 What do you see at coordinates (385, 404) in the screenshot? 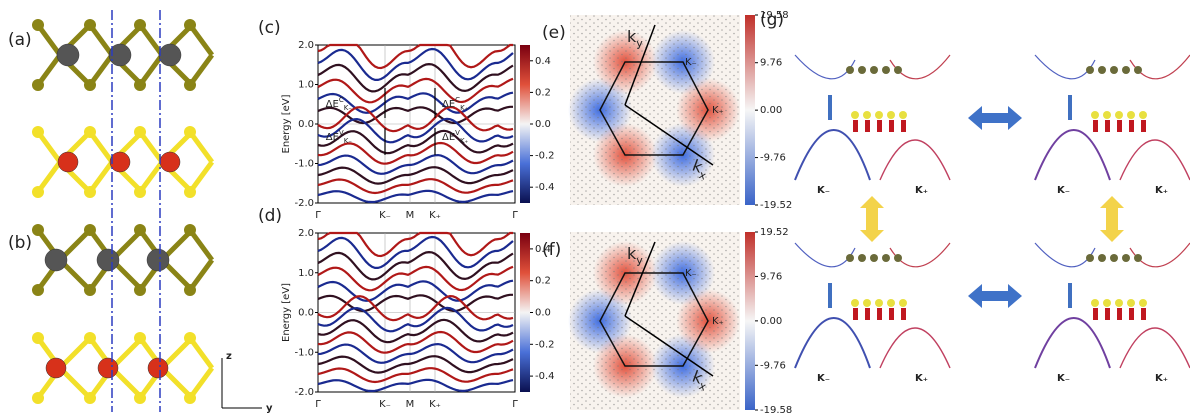
I see `x-tick-label: K₋` at bounding box center [385, 404].